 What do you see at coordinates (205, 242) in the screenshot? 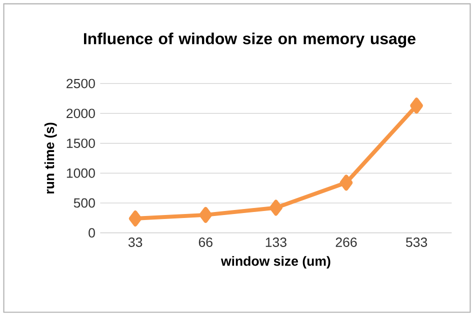
I see `x-tick-label: 66` at bounding box center [205, 242].